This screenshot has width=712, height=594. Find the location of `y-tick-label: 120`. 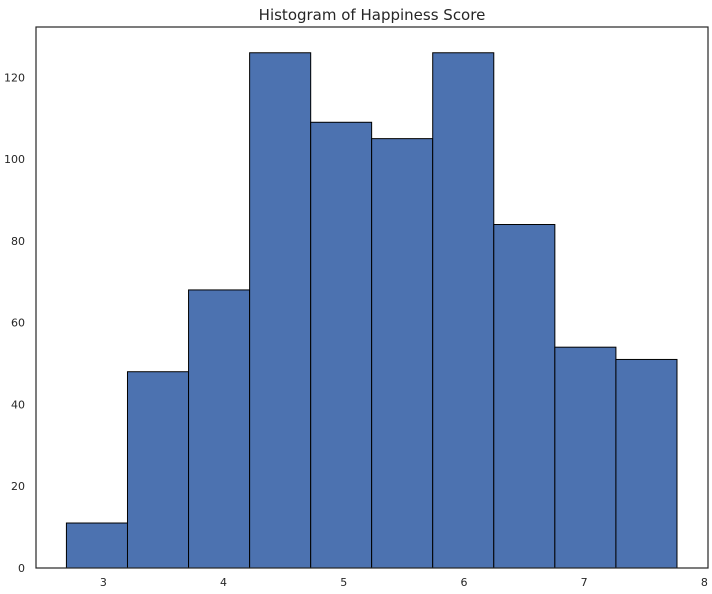

y-tick-label: 120 is located at coordinates (14, 77).